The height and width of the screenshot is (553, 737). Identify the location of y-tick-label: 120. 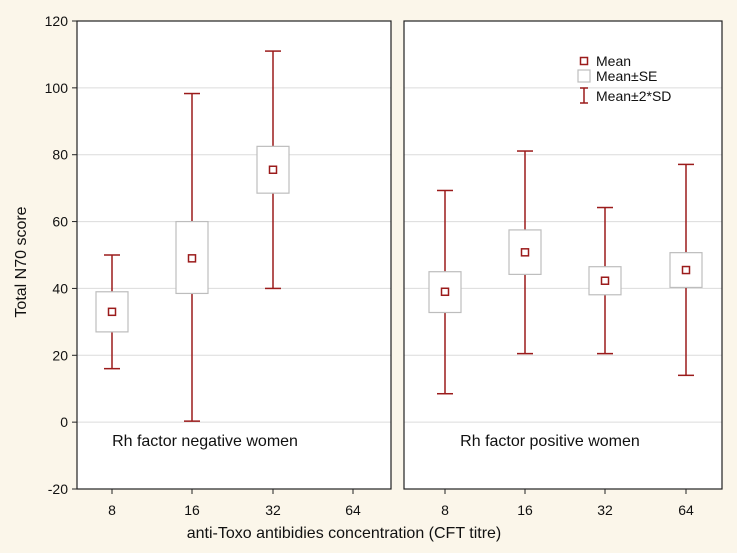
(57, 21).